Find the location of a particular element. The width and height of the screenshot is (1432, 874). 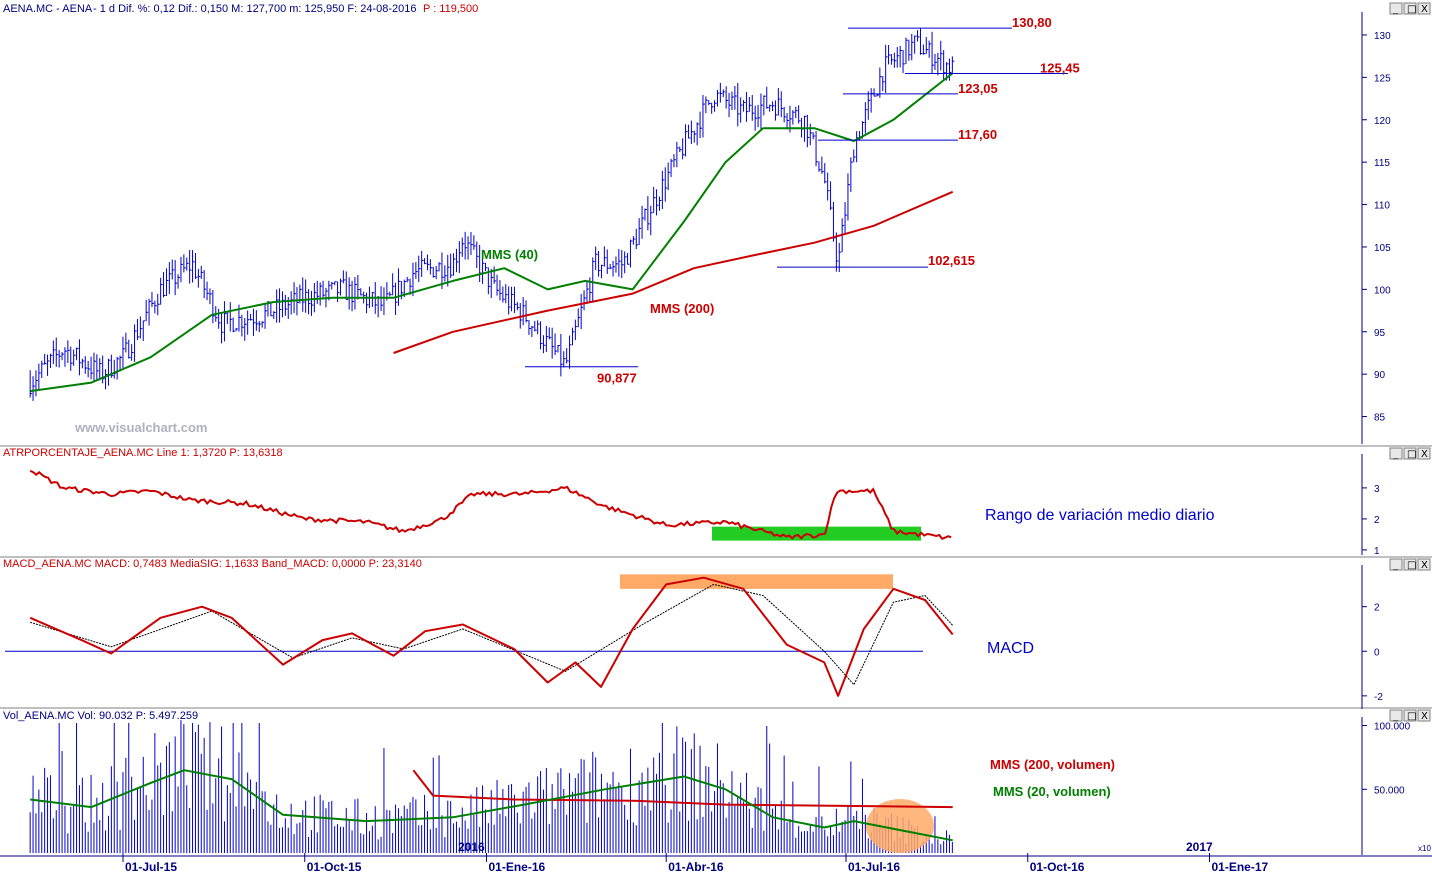

panel-2-close-button: X is located at coordinates (1424, 564).